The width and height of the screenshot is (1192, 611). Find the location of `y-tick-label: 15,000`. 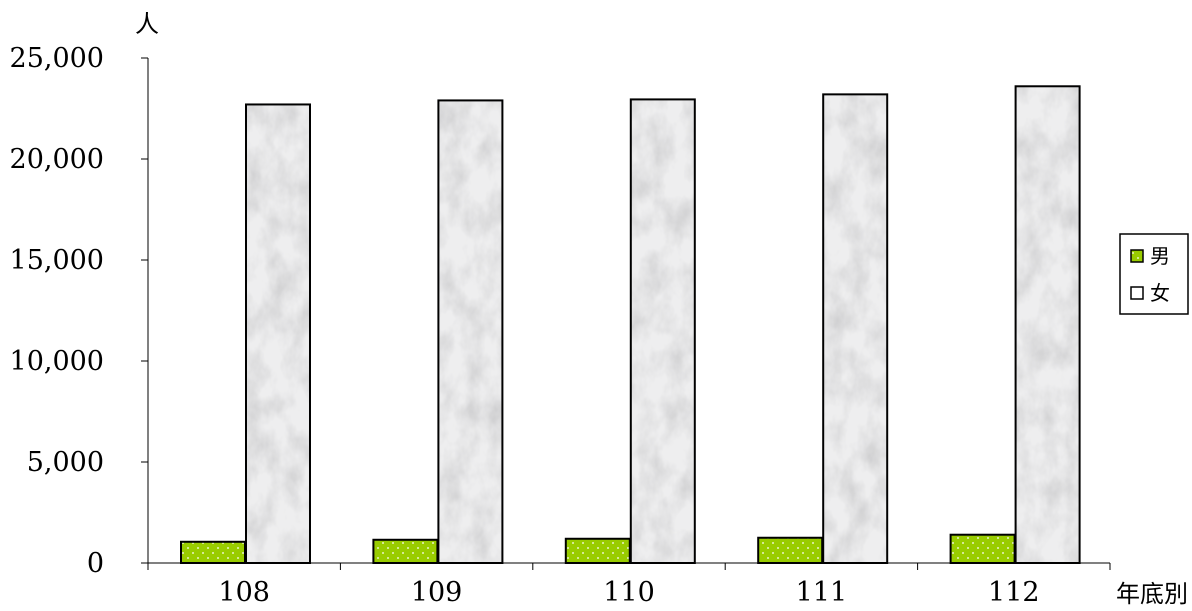

y-tick-label: 15,000 is located at coordinates (57, 260).